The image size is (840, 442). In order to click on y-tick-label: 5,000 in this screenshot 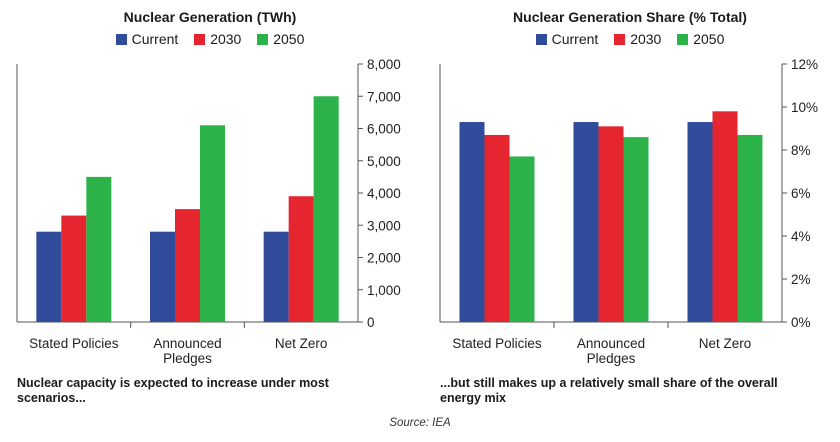, I will do `click(384, 161)`.